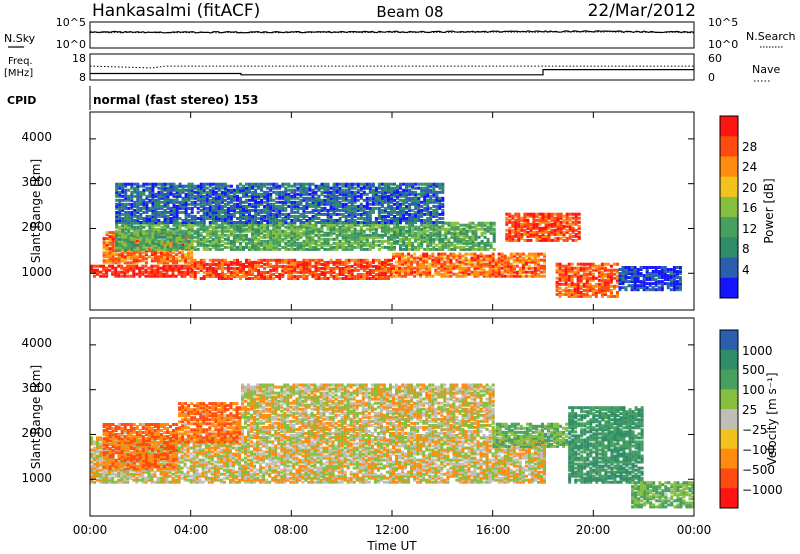 The width and height of the screenshot is (800, 554). What do you see at coordinates (71, 22) in the screenshot?
I see `noise-left-tick-top: 10^5` at bounding box center [71, 22].